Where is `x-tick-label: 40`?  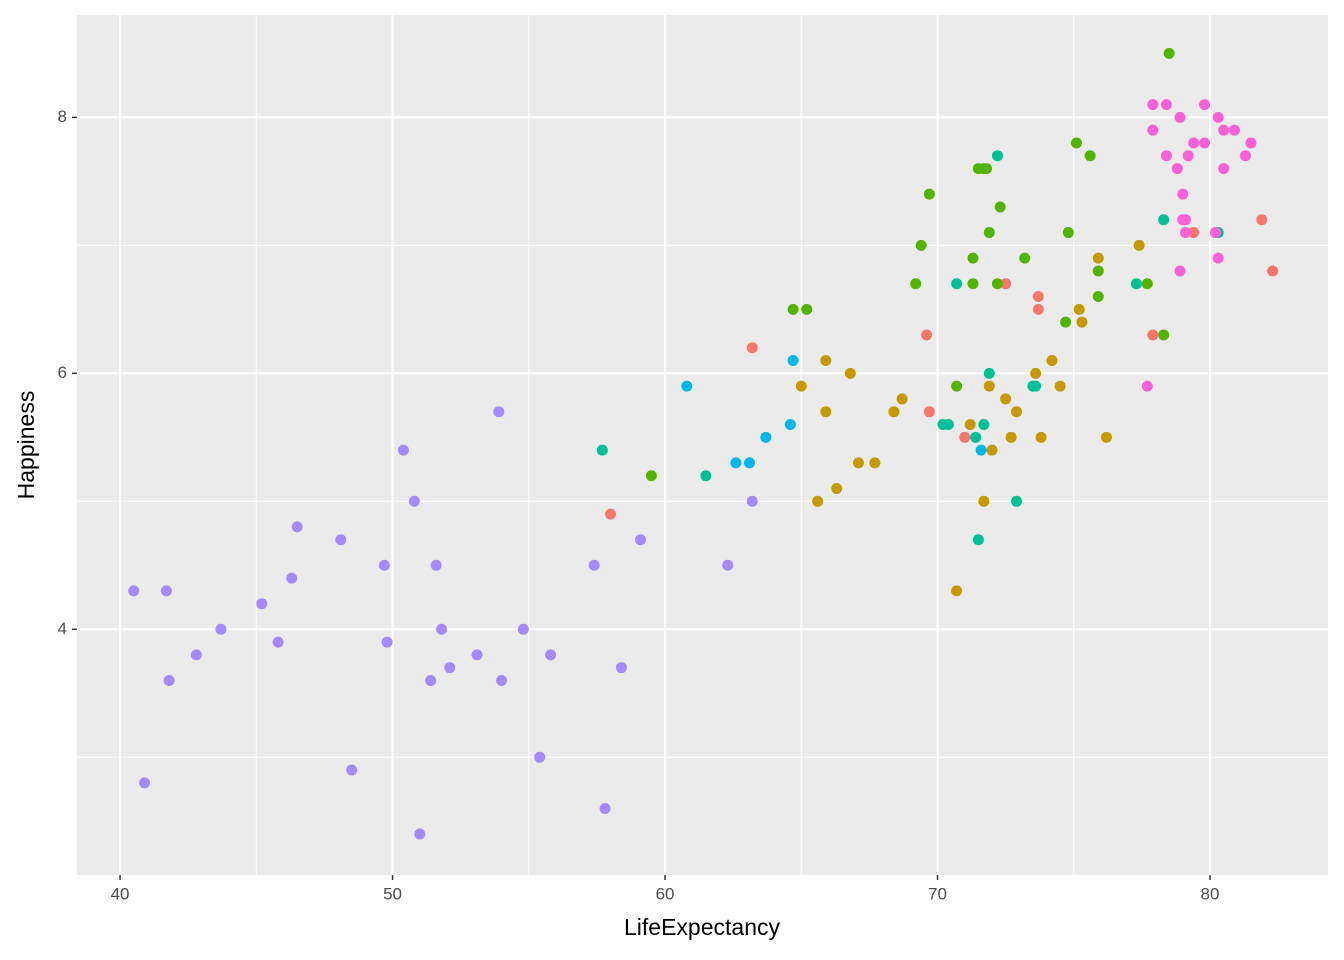 x-tick-label: 40 is located at coordinates (120, 893).